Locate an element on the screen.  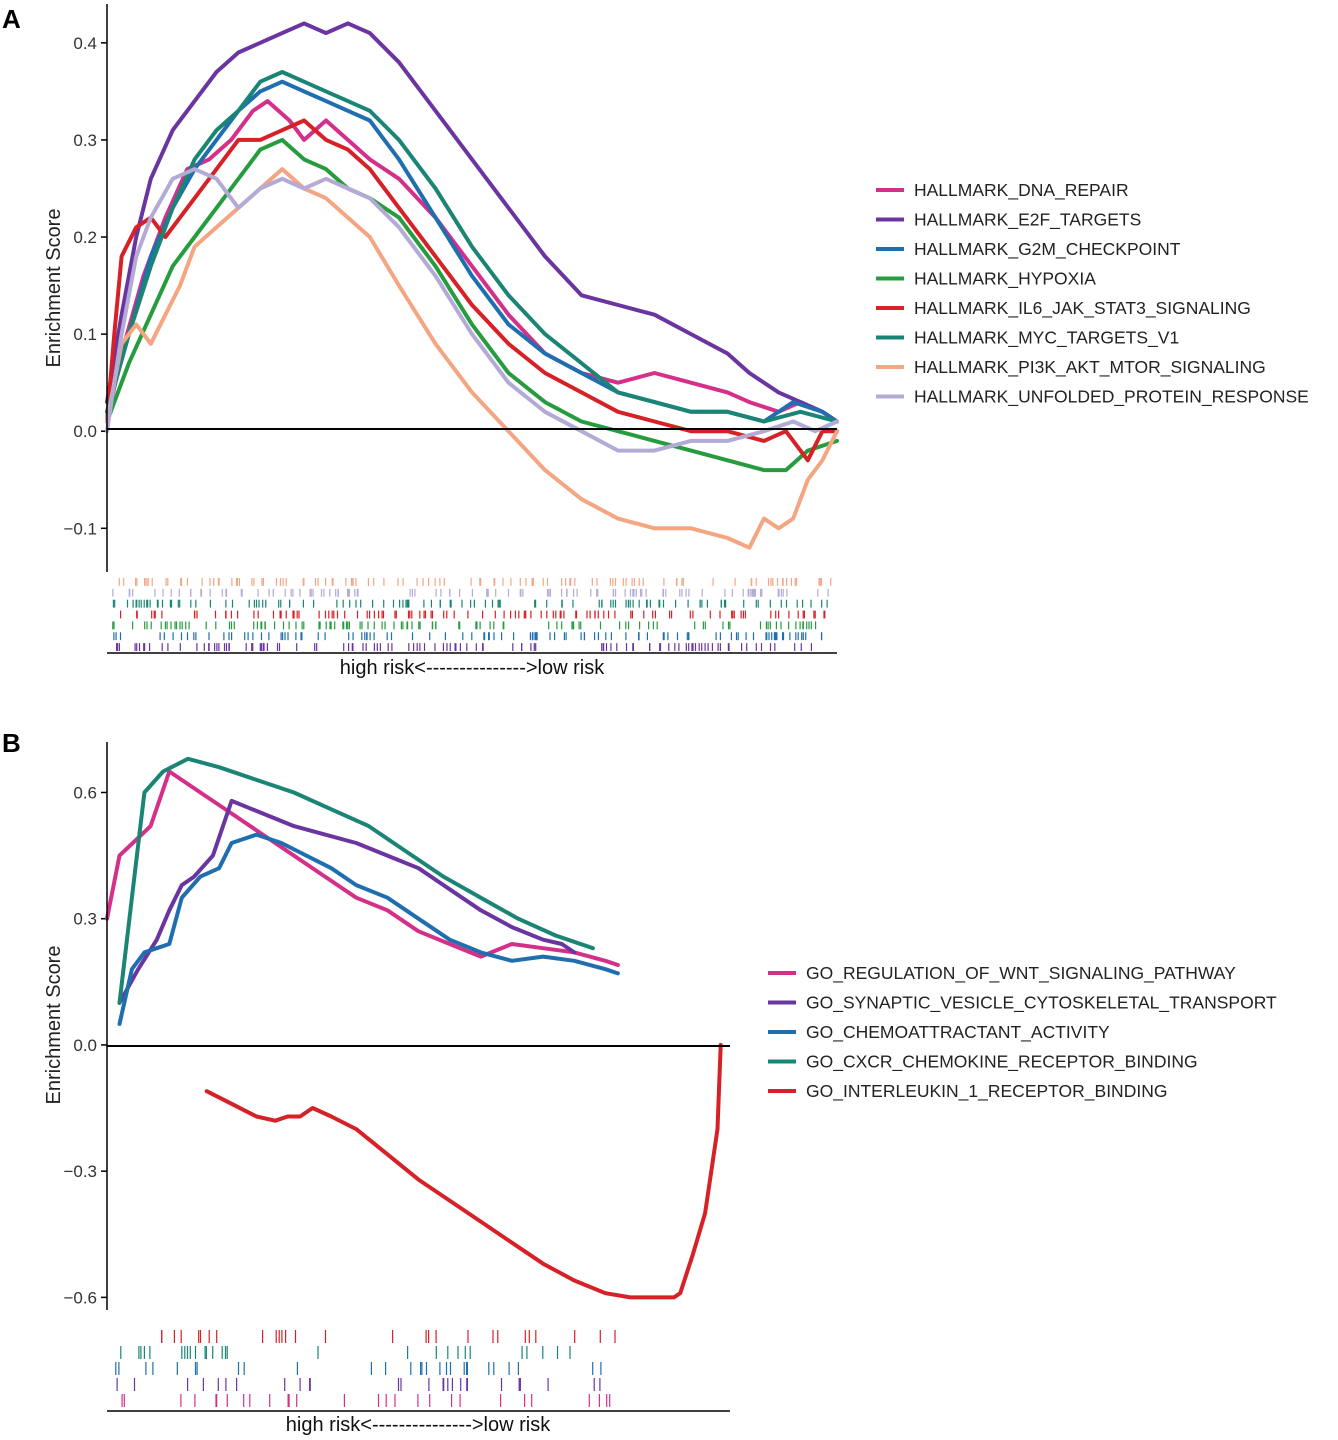
panel-a-yticks: −0.1 0.0 0.1 0.2 0.3 0.4 is located at coordinates (85, 286).